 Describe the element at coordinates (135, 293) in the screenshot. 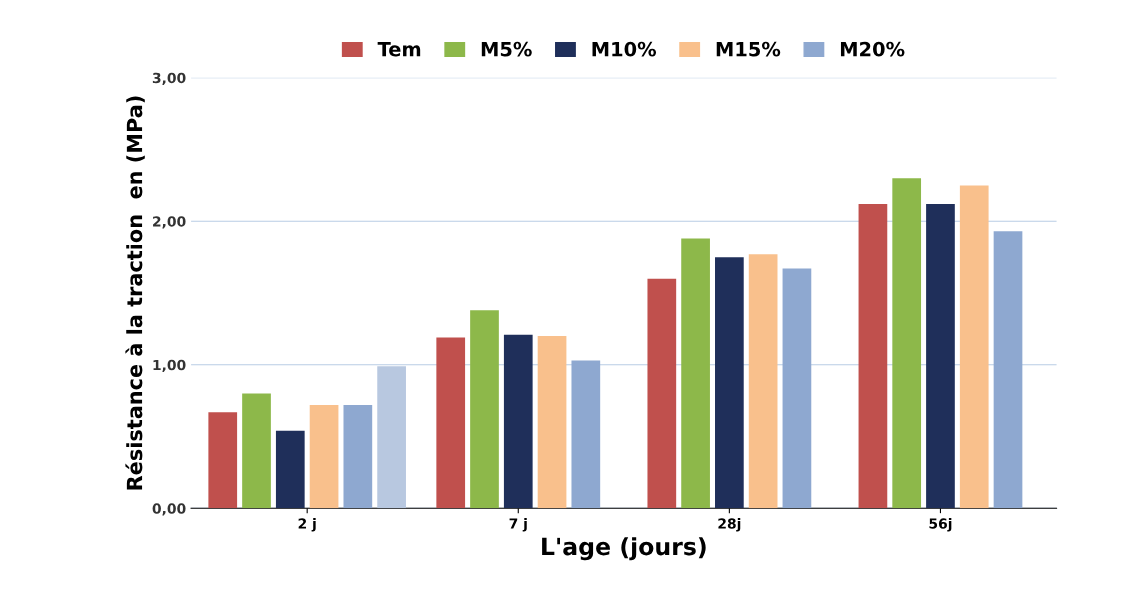

I see `y-axis-title: Résistance à la traction en (MPa)` at that location.